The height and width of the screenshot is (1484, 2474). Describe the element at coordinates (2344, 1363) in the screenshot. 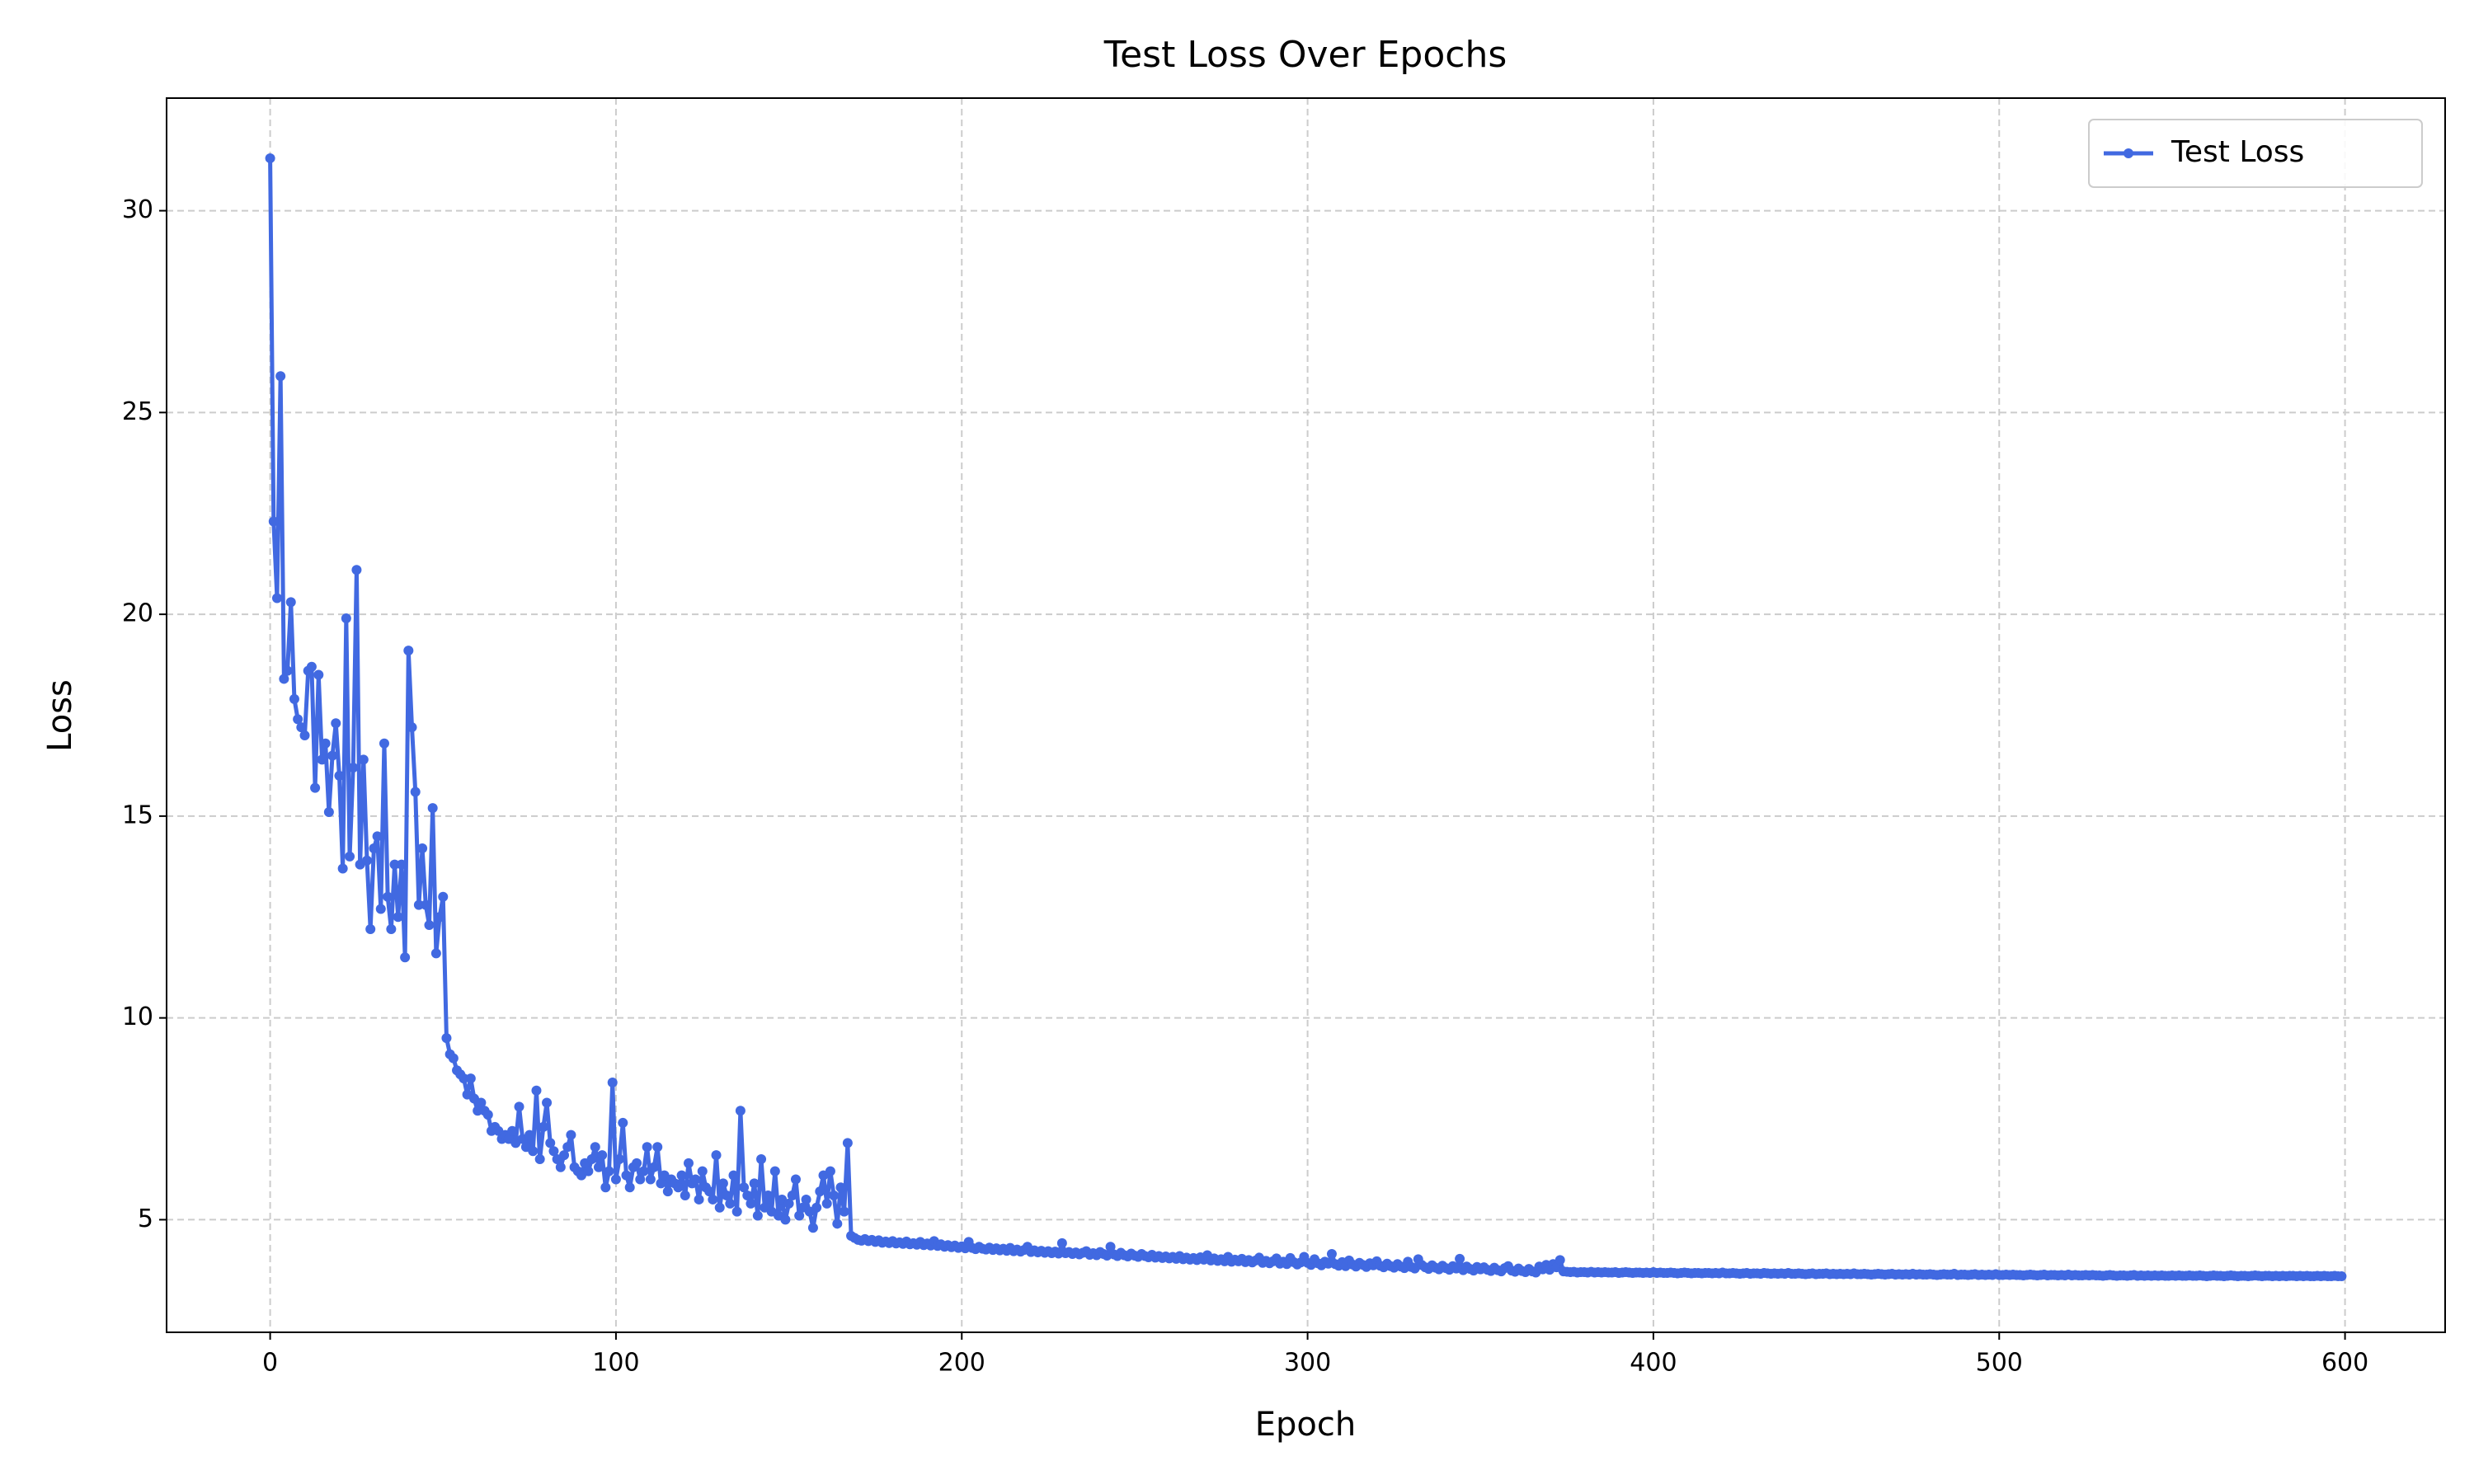

I see `x-tick-label: 600` at that location.